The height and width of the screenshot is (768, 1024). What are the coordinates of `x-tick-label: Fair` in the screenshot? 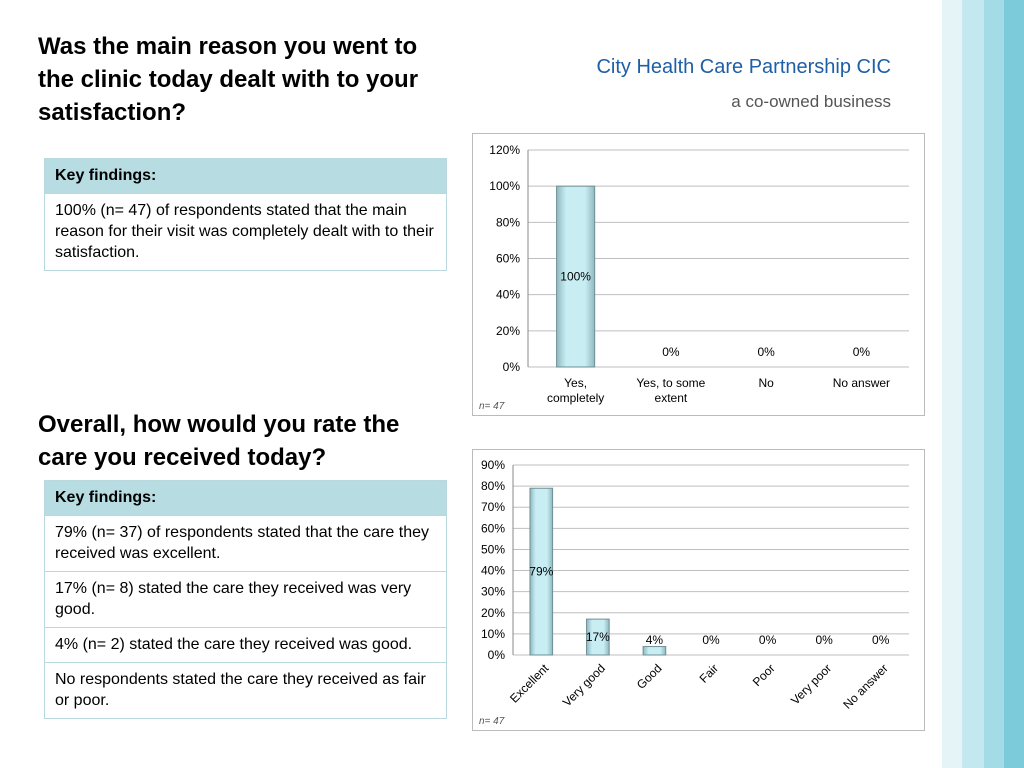 It's located at (709, 673).